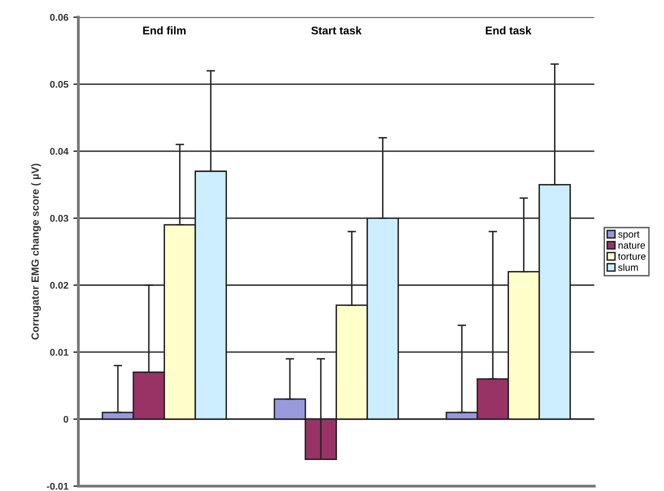  I want to click on y-tick-label: 0.02, so click(59, 285).